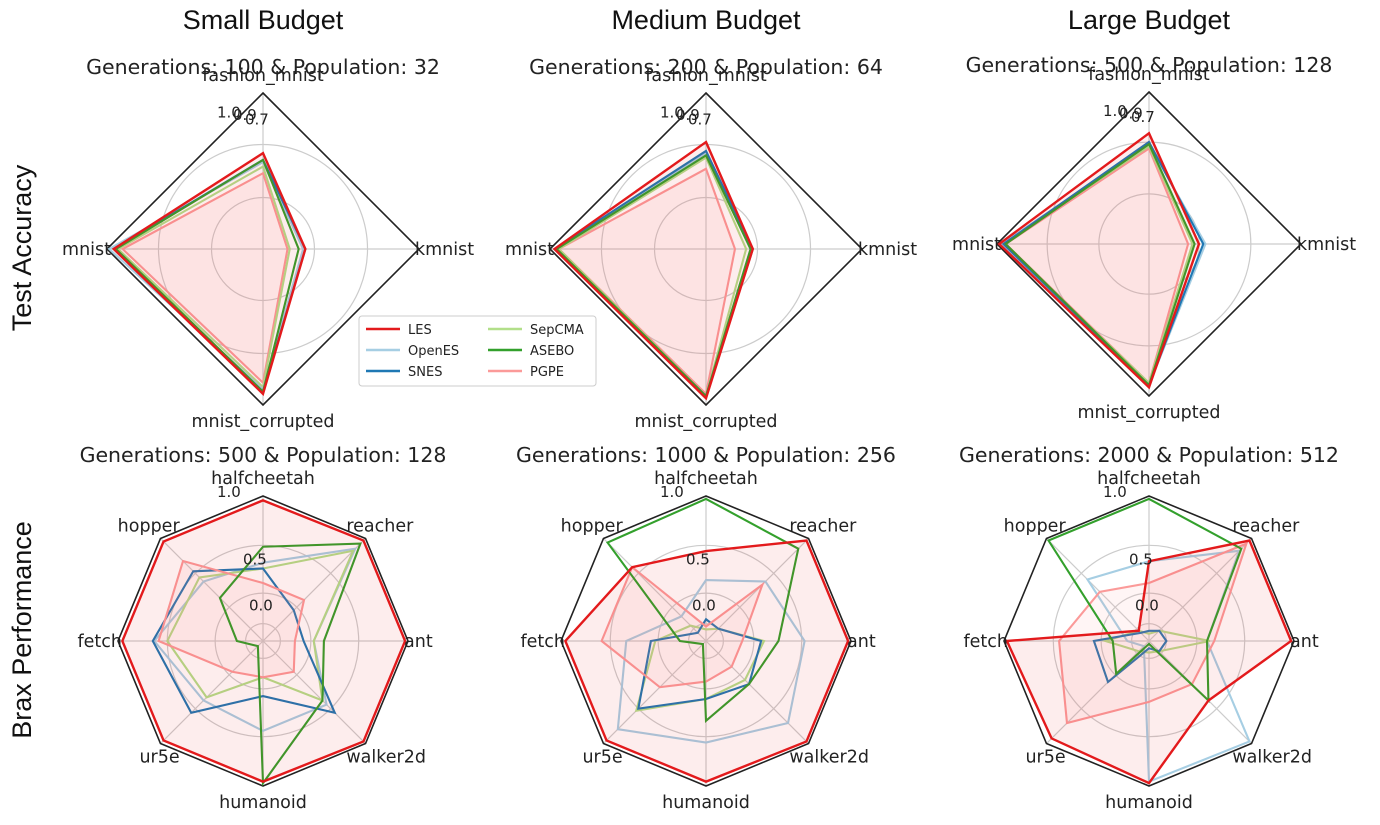 Image resolution: width=1380 pixels, height=825 pixels. Describe the element at coordinates (706, 455) in the screenshot. I see `panel-title: Generations: 1000 & Population: 256` at that location.